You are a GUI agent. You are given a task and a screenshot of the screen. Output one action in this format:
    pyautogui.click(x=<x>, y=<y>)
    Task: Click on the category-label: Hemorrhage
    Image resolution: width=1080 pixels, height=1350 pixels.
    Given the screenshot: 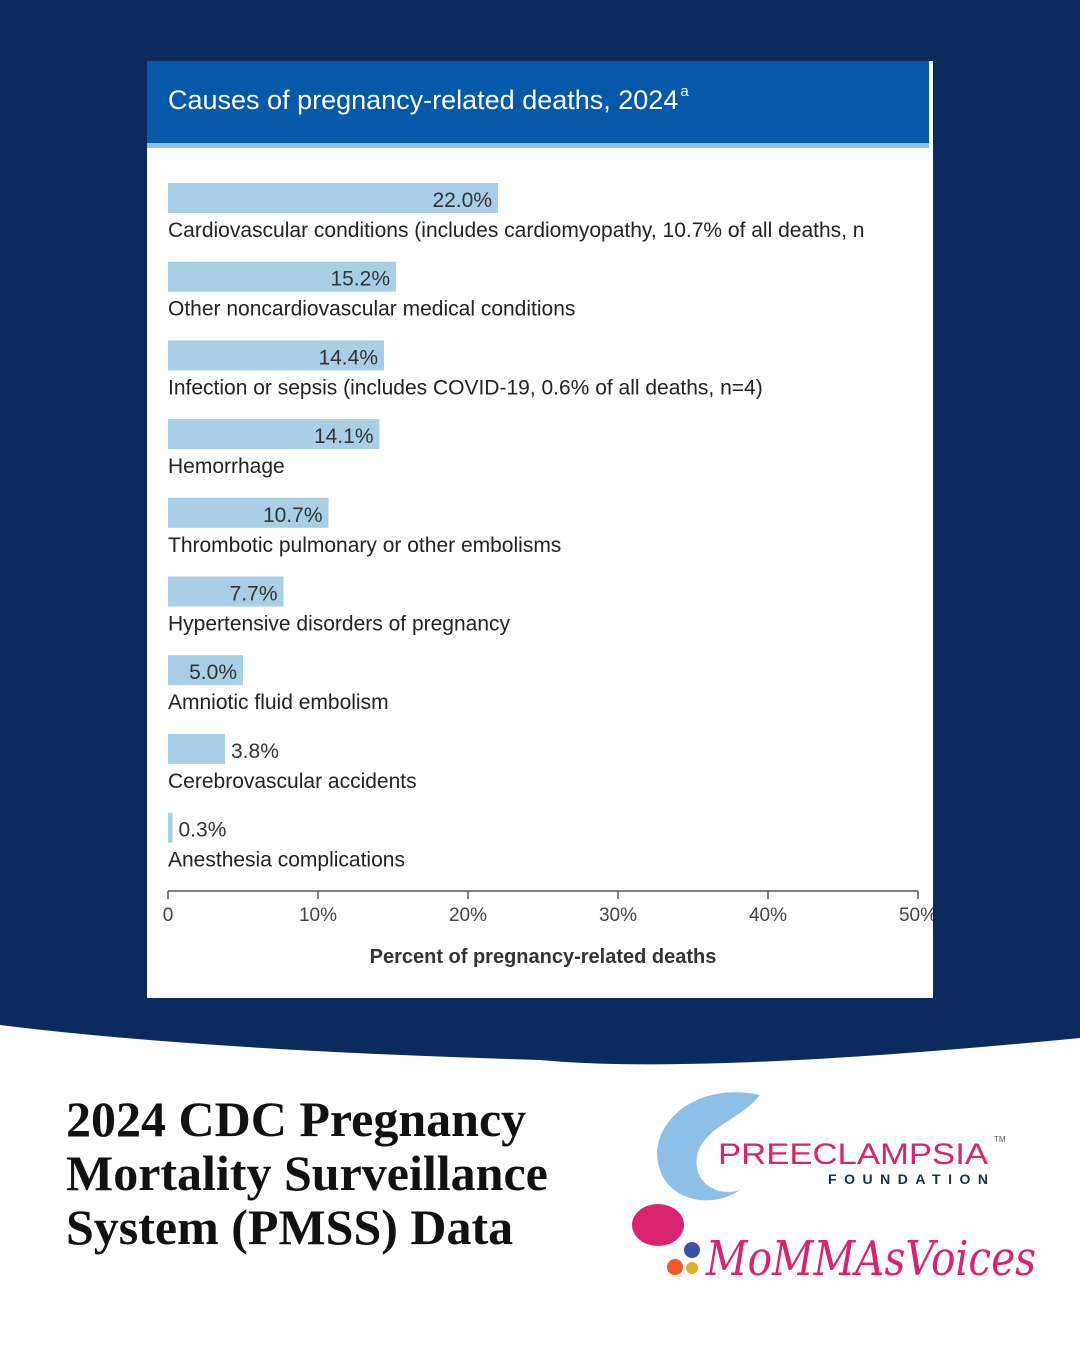 What is the action you would take?
    pyautogui.click(x=226, y=466)
    